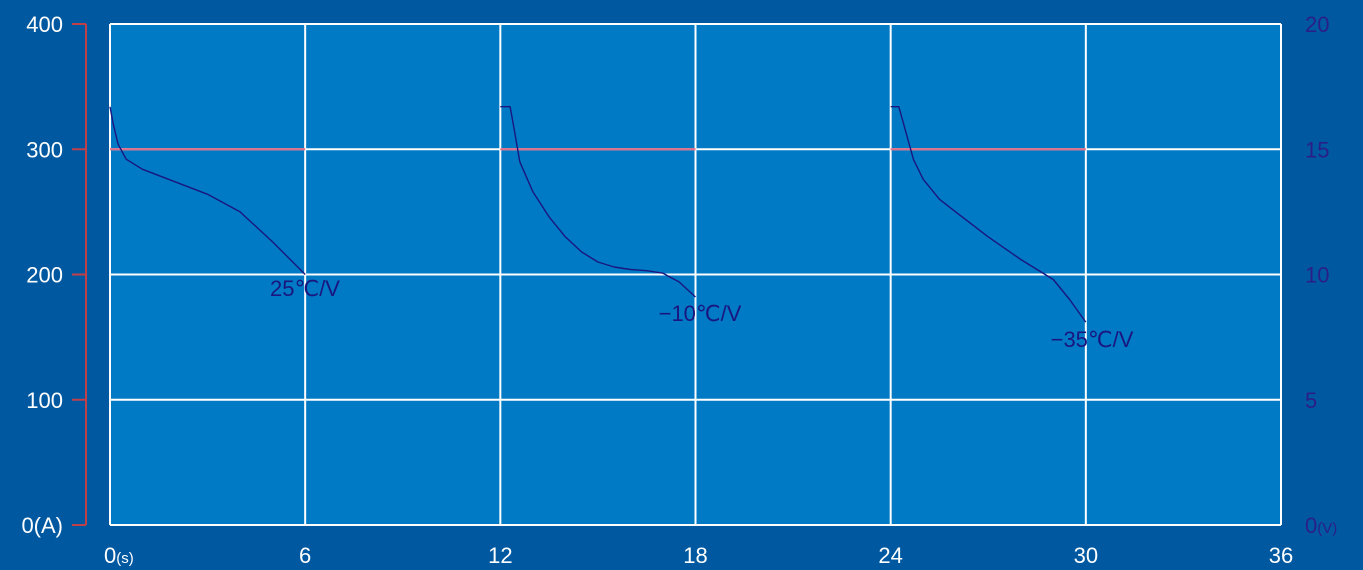 Image resolution: width=1363 pixels, height=570 pixels. Describe the element at coordinates (500, 555) in the screenshot. I see `x-tick-label-2: 12` at that location.